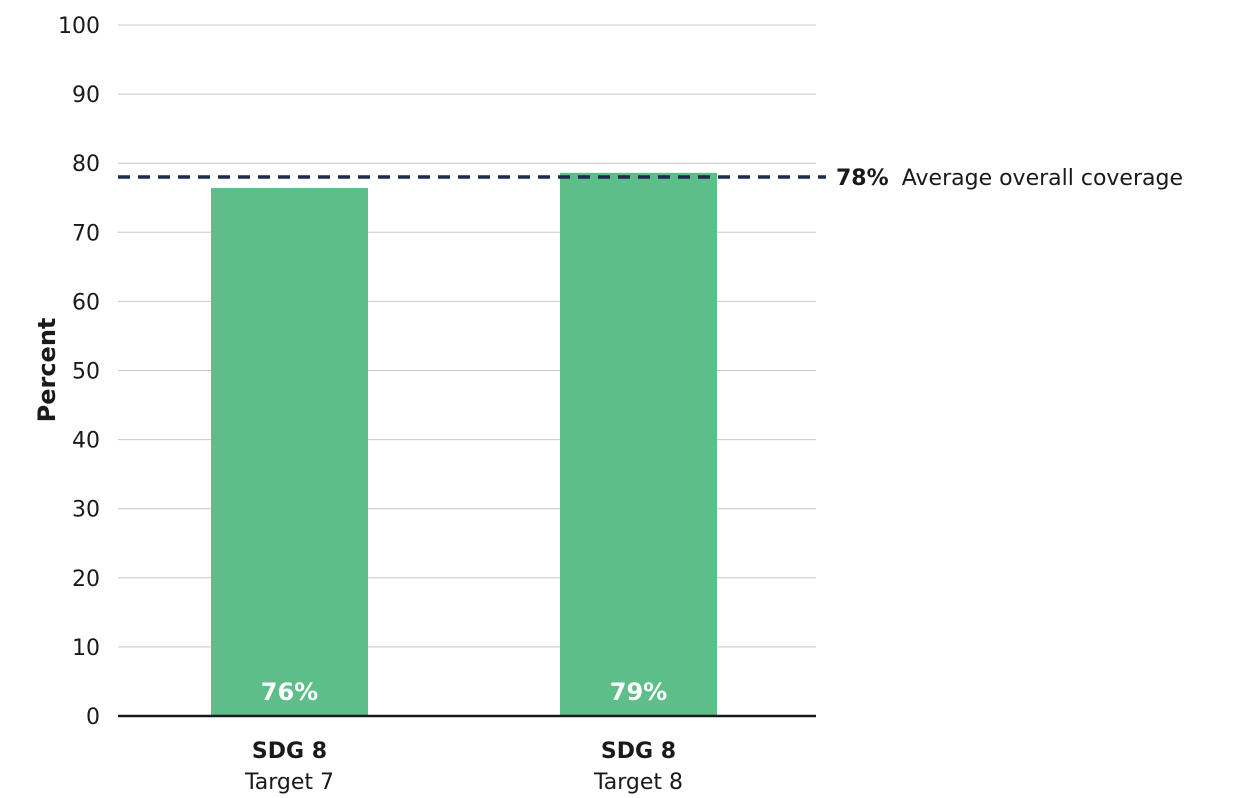 This screenshot has width=1252, height=798. Describe the element at coordinates (79, 26) in the screenshot. I see `y-tick-label: 100` at that location.